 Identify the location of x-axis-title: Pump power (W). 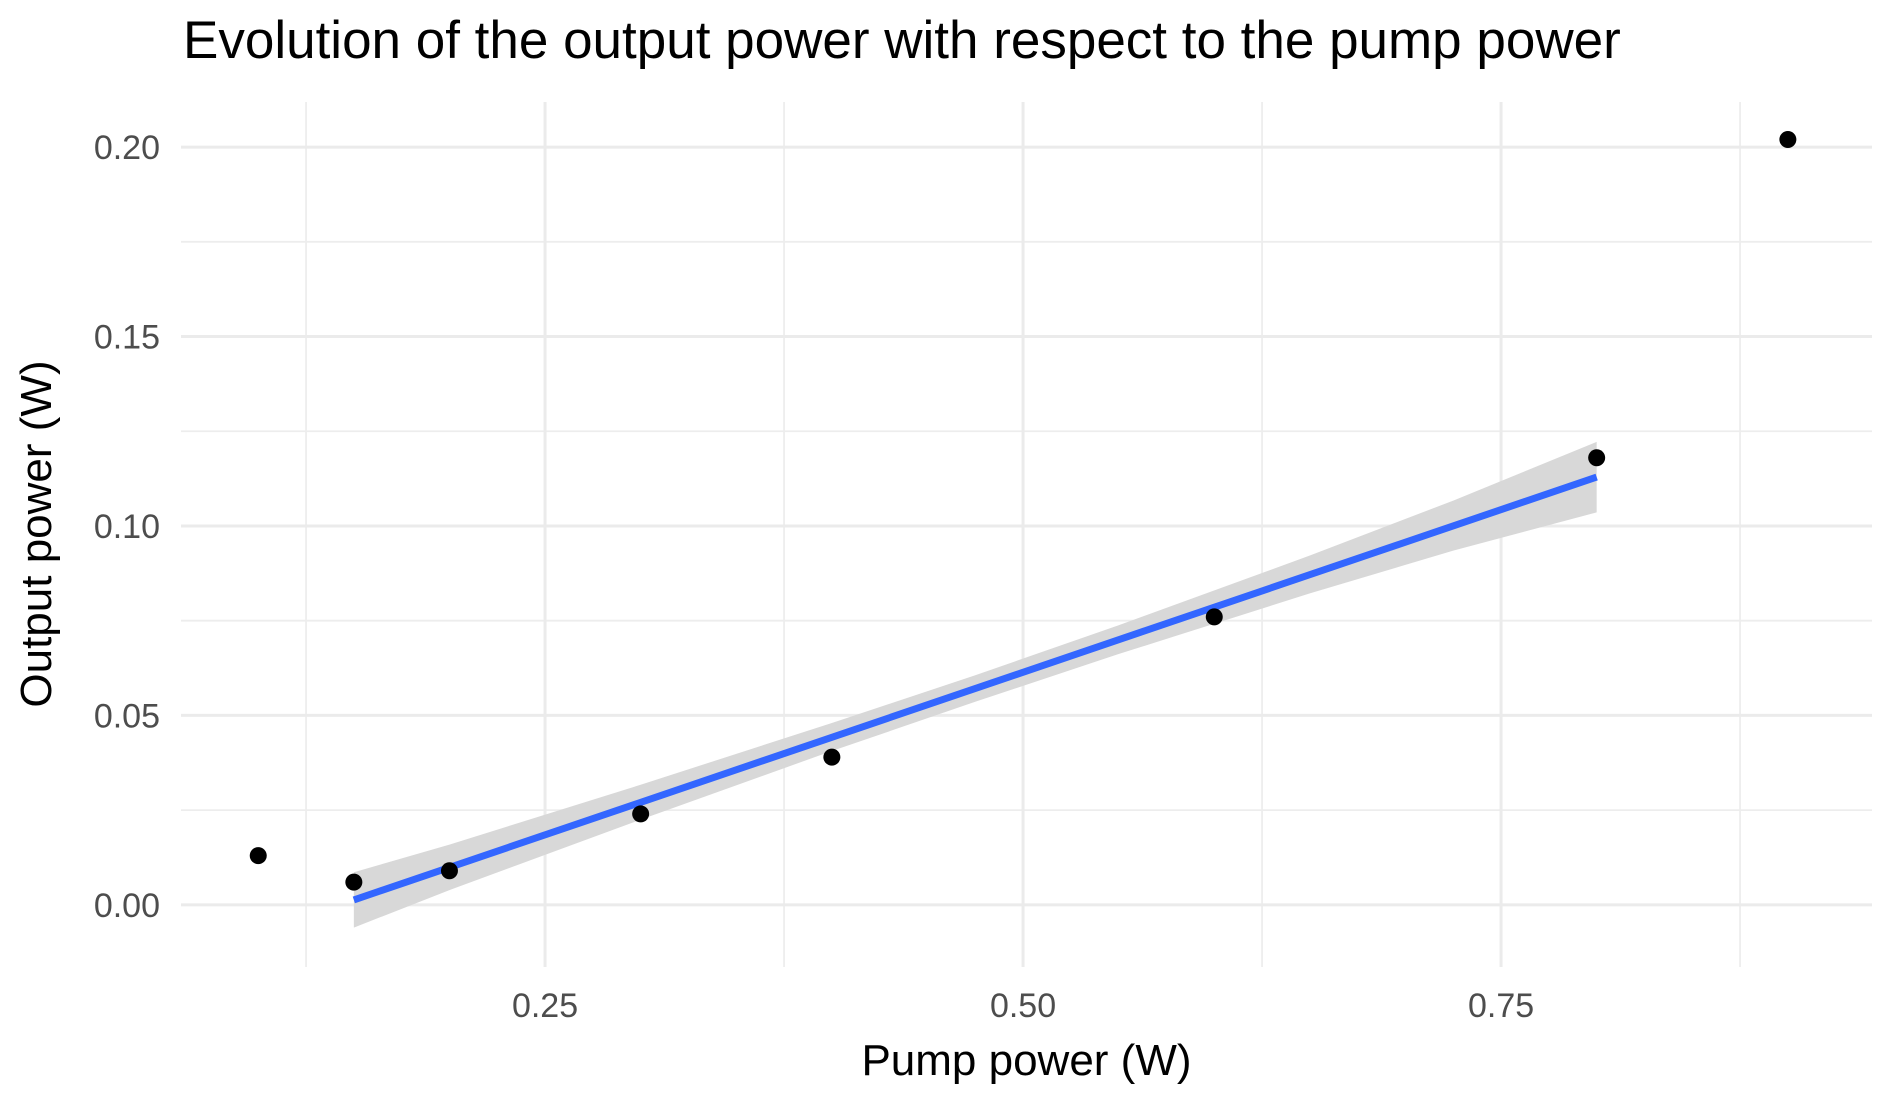
(1026, 1060).